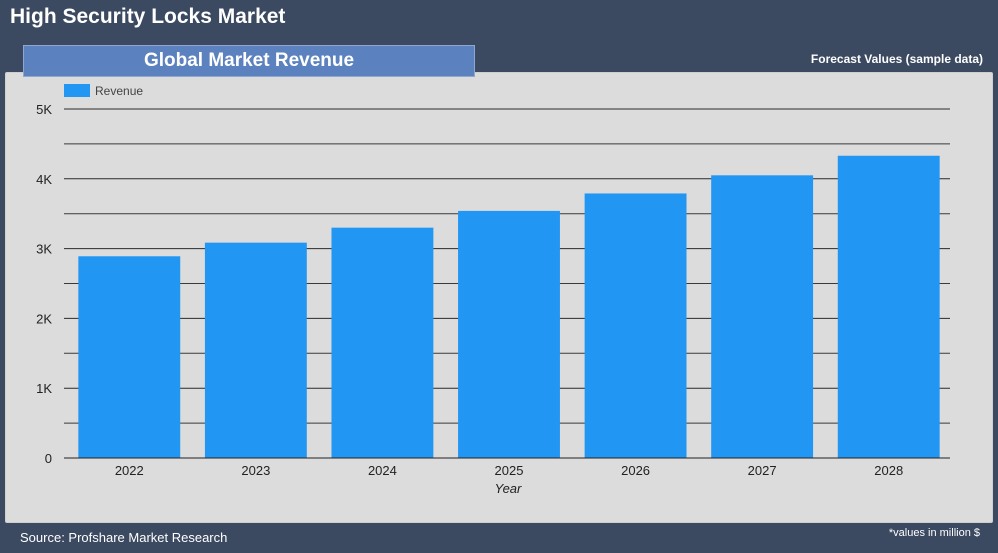 This screenshot has width=998, height=553. I want to click on chart-title-banner: Global Market Revenue, so click(249, 61).